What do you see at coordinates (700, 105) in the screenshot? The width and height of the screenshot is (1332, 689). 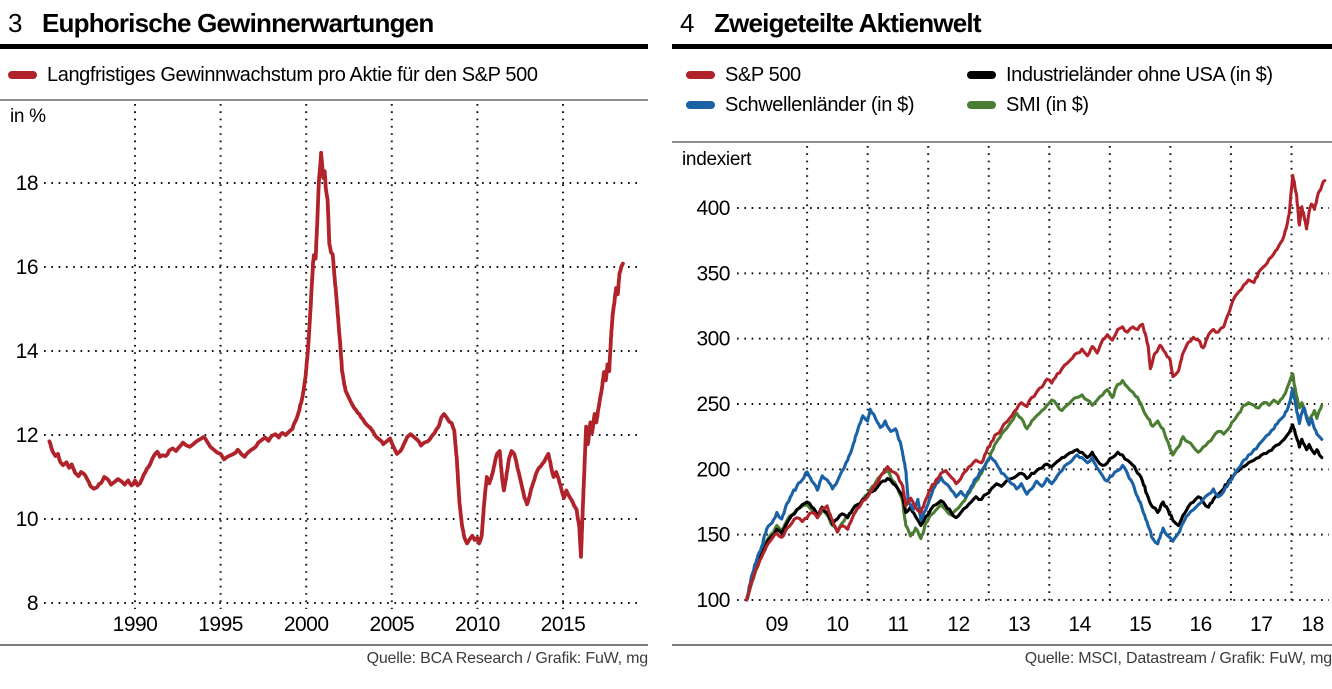 I see `legend-swatch-blue` at bounding box center [700, 105].